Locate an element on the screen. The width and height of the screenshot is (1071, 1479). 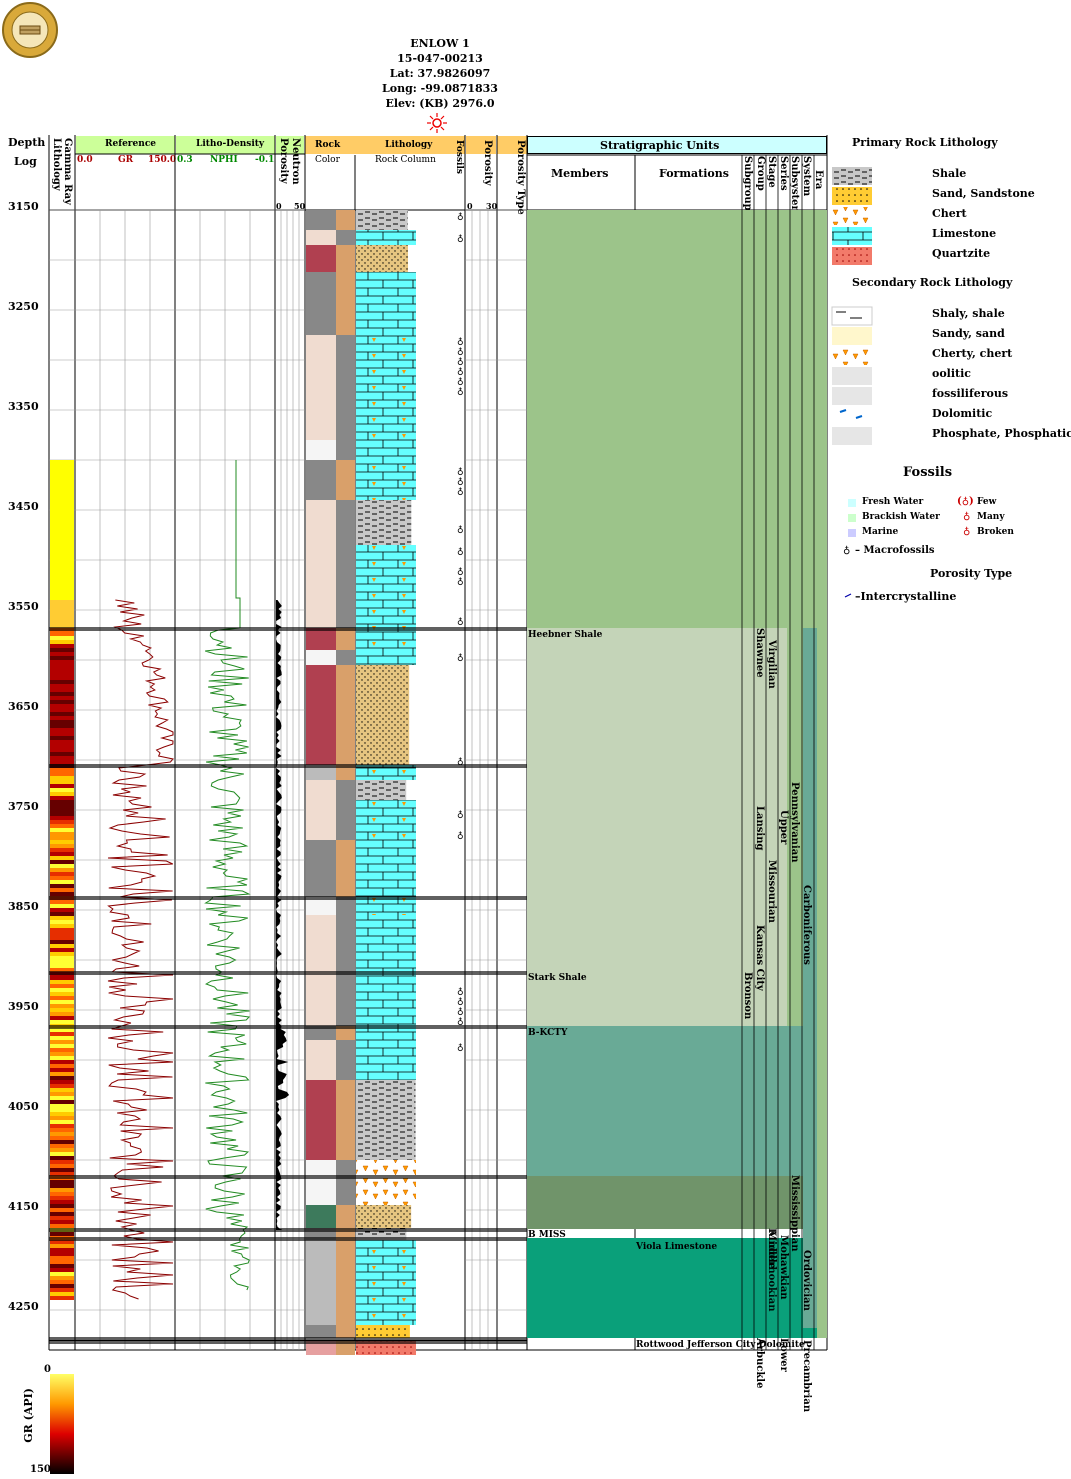
legend-chert: Chert is located at coordinates (949, 213).